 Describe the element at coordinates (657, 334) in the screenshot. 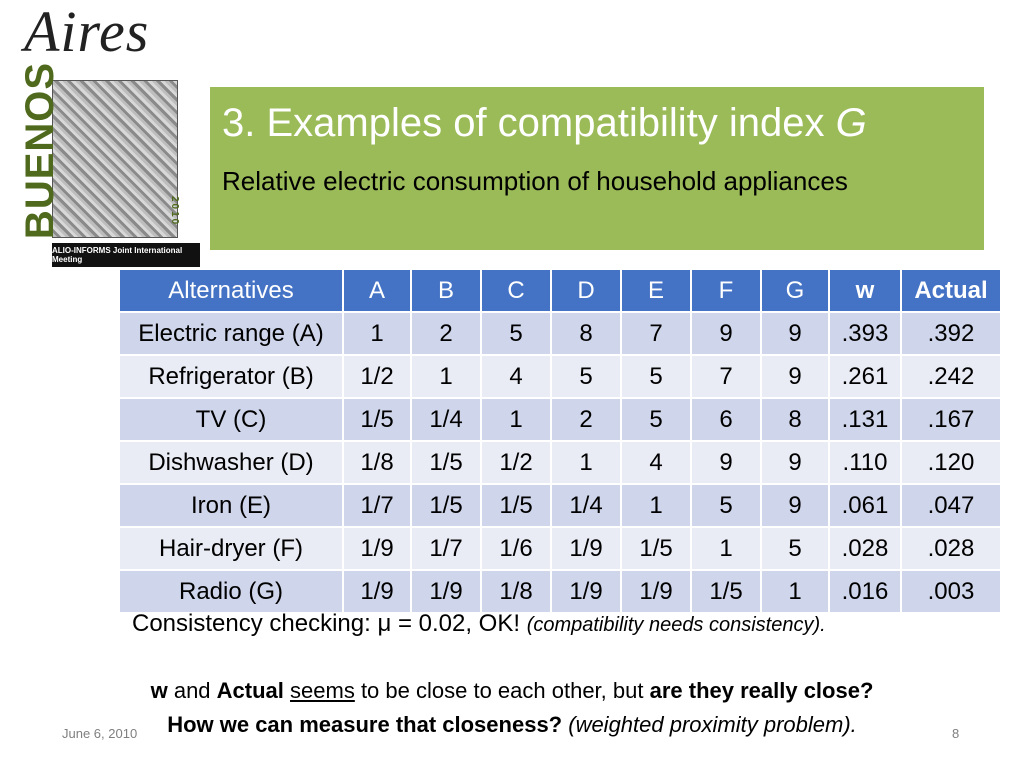

I see `table-cell: 7` at that location.